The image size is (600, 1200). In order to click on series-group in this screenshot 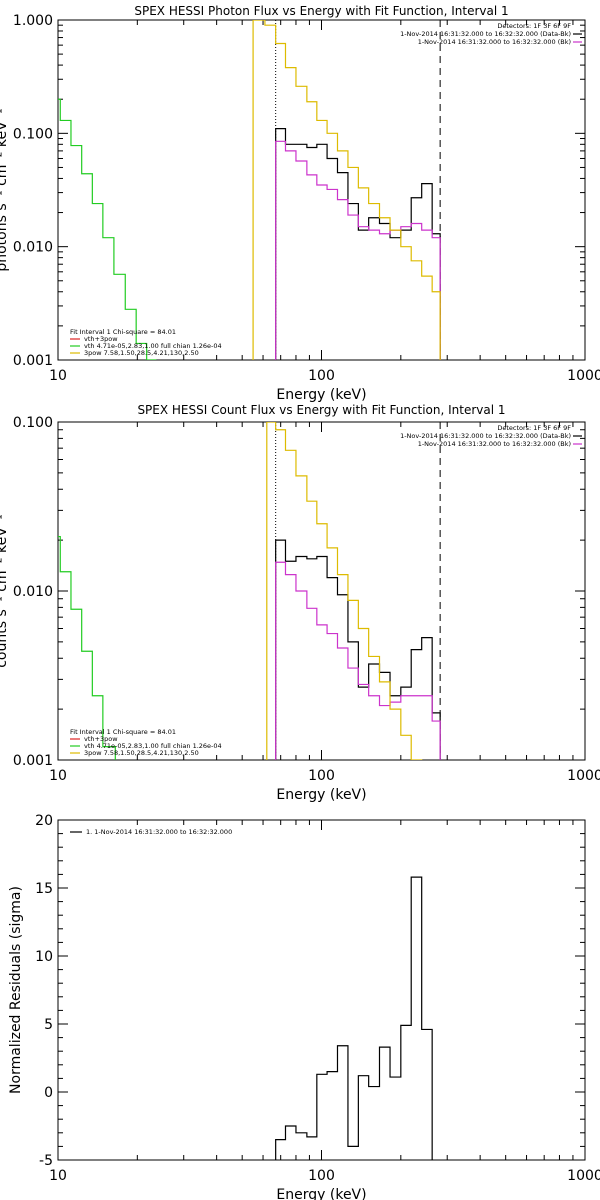, I will do `click(354, 1018)`.